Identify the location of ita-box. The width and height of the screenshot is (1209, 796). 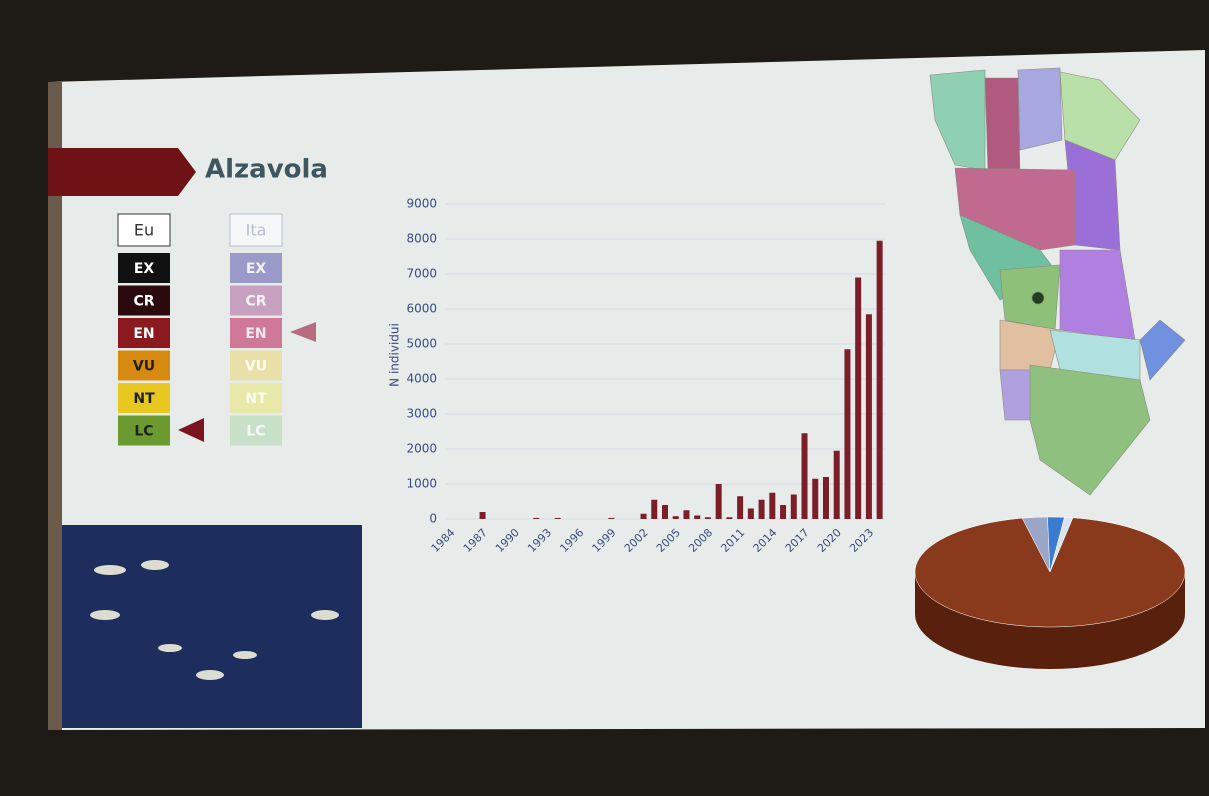
(256, 230).